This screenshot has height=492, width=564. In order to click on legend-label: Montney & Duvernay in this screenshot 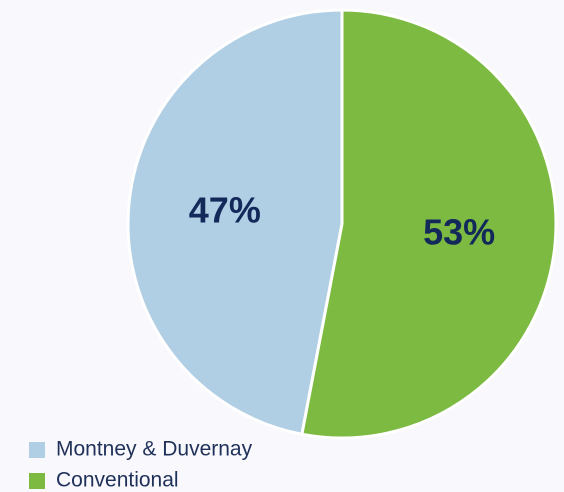, I will do `click(154, 449)`.